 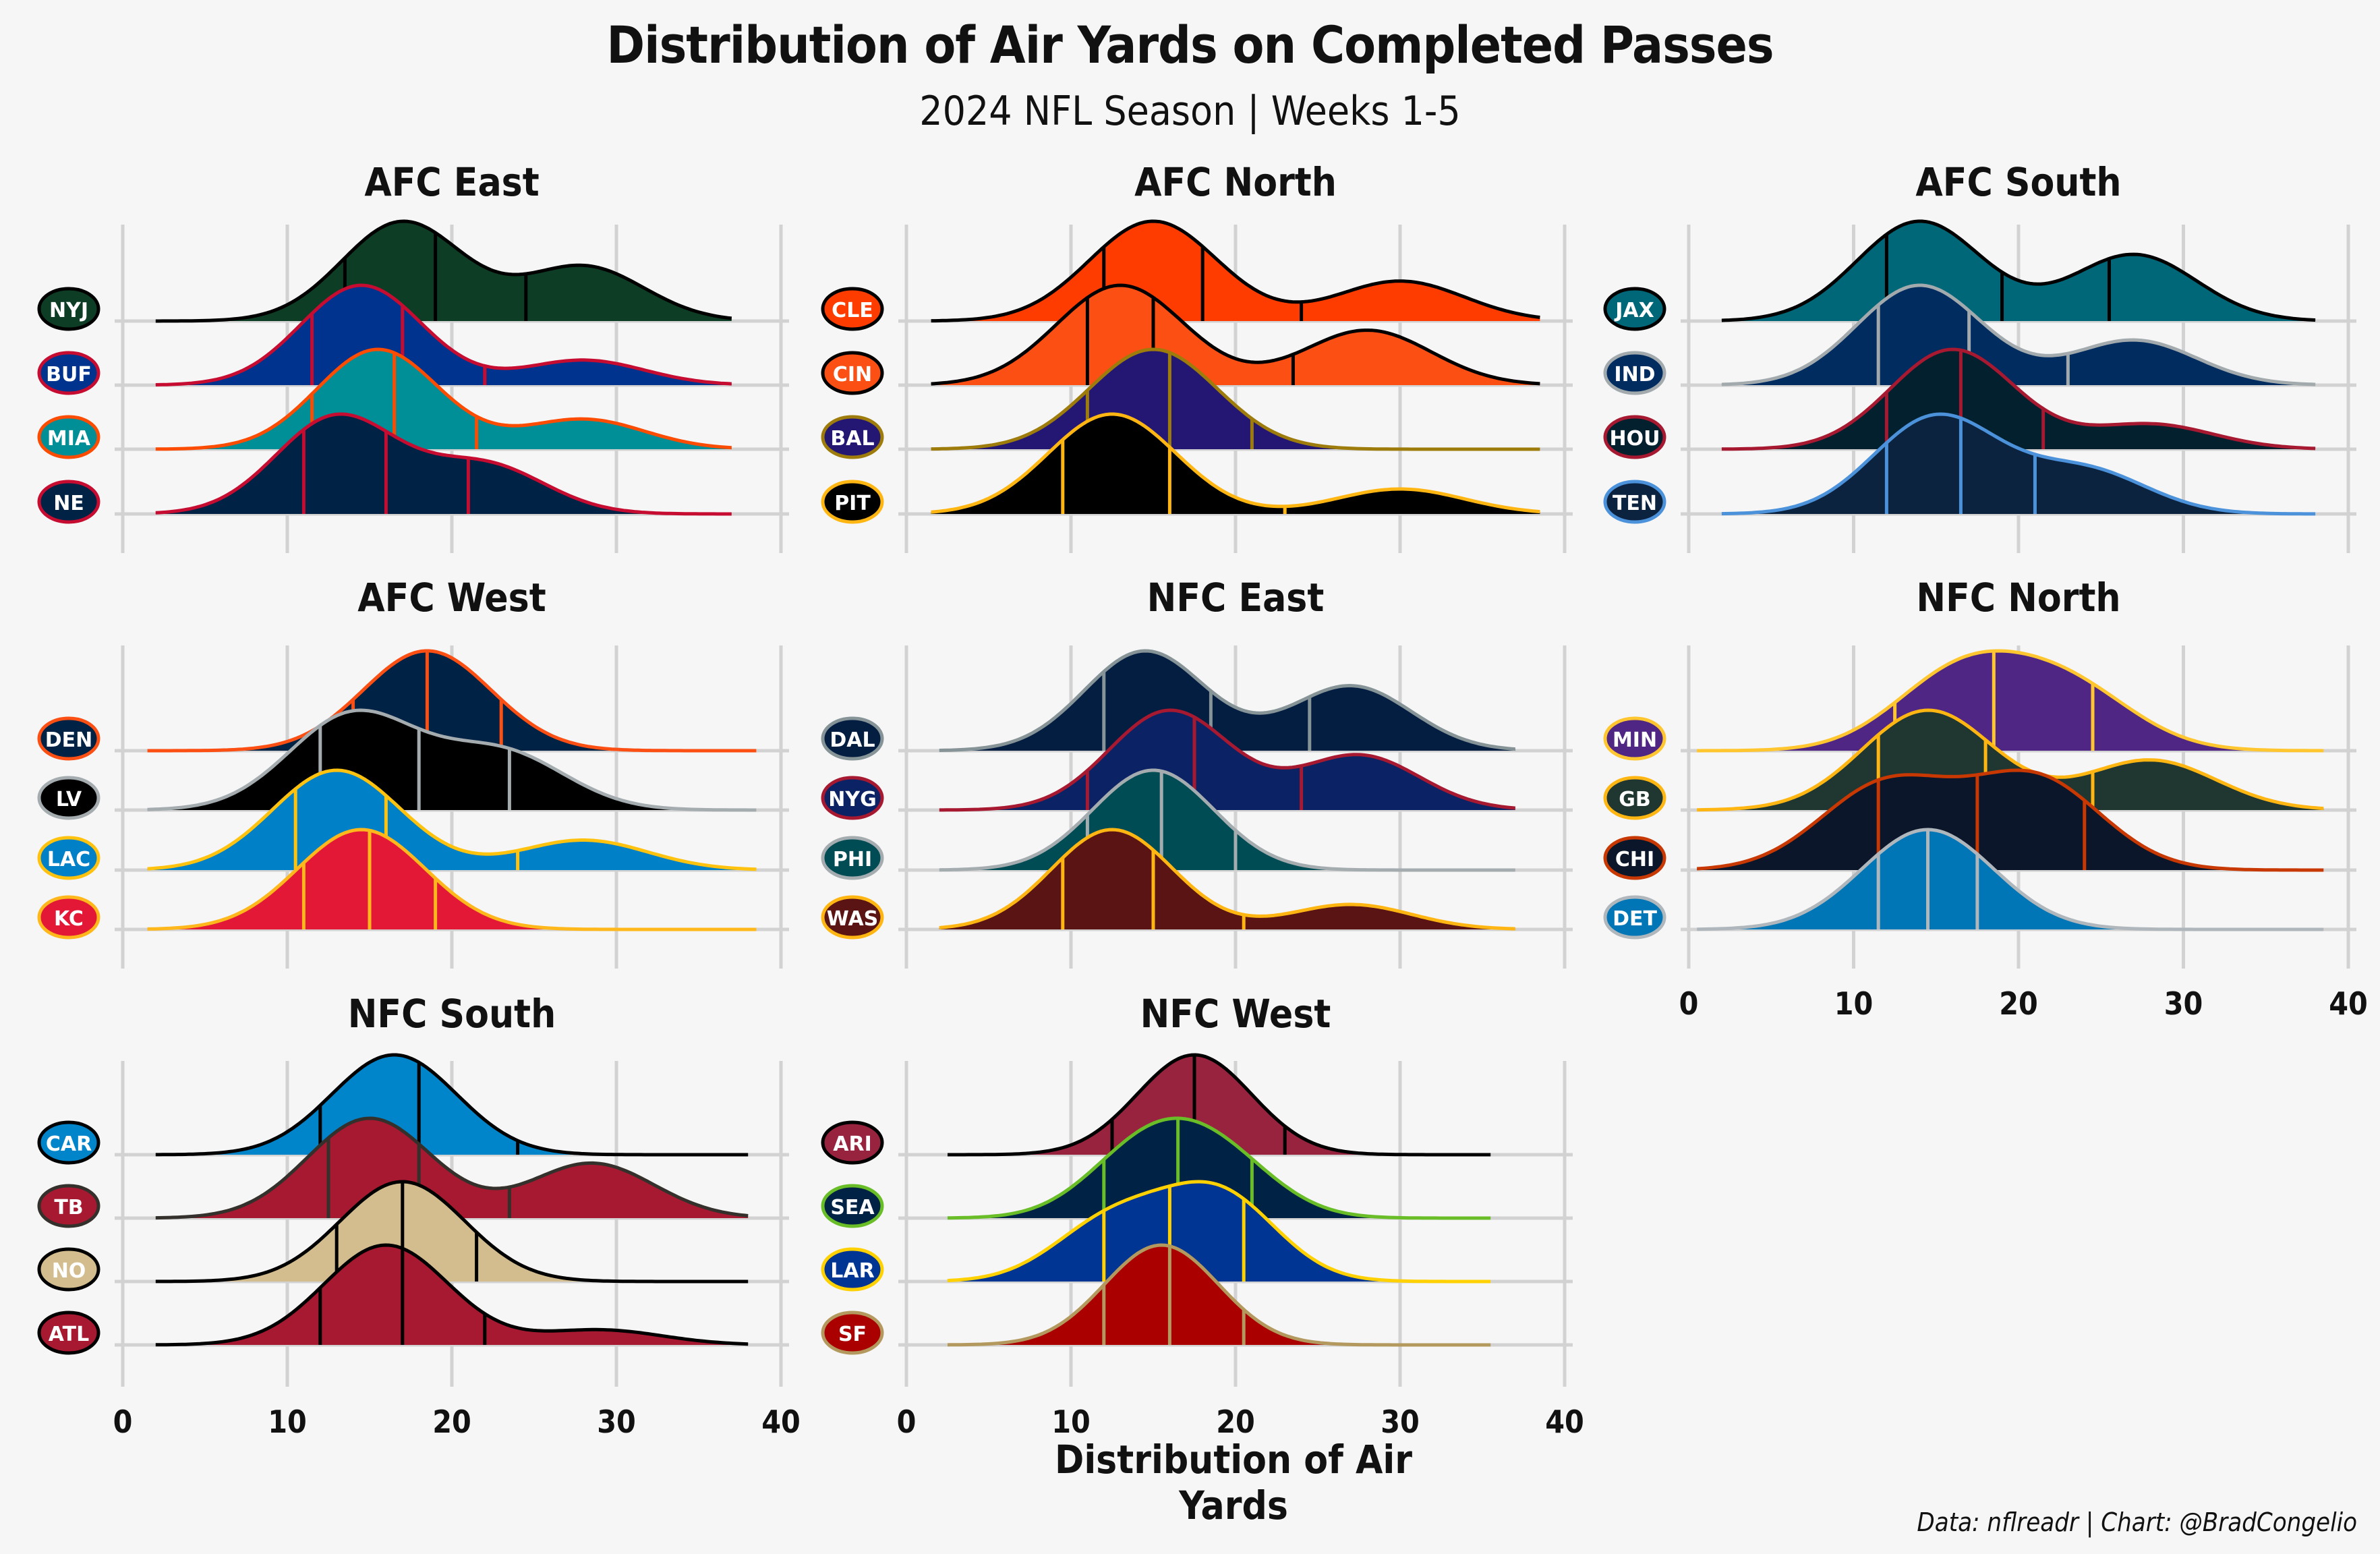 I want to click on team-logo-buf: BUF, so click(x=68, y=373).